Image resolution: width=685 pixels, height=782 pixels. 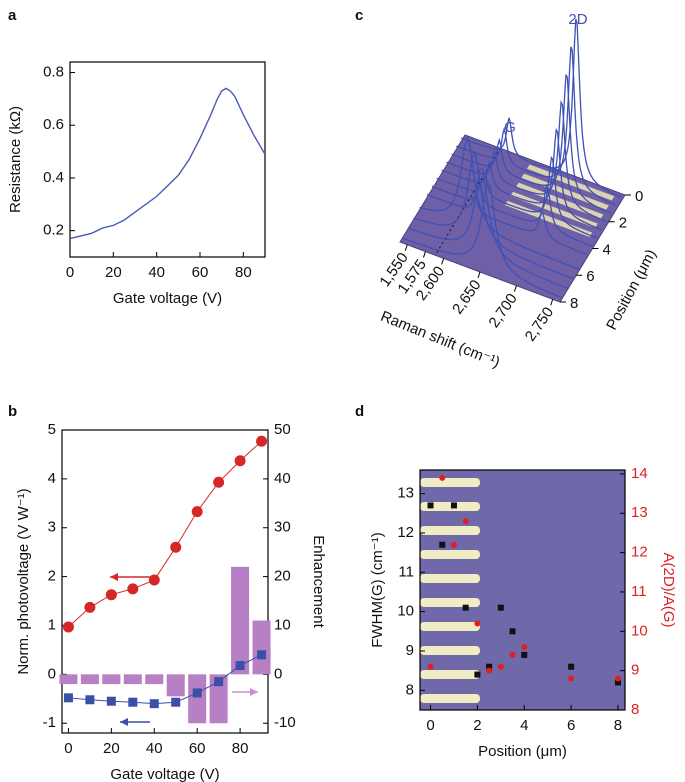 I want to click on y-tick-label: 12, so click(x=405, y=532).